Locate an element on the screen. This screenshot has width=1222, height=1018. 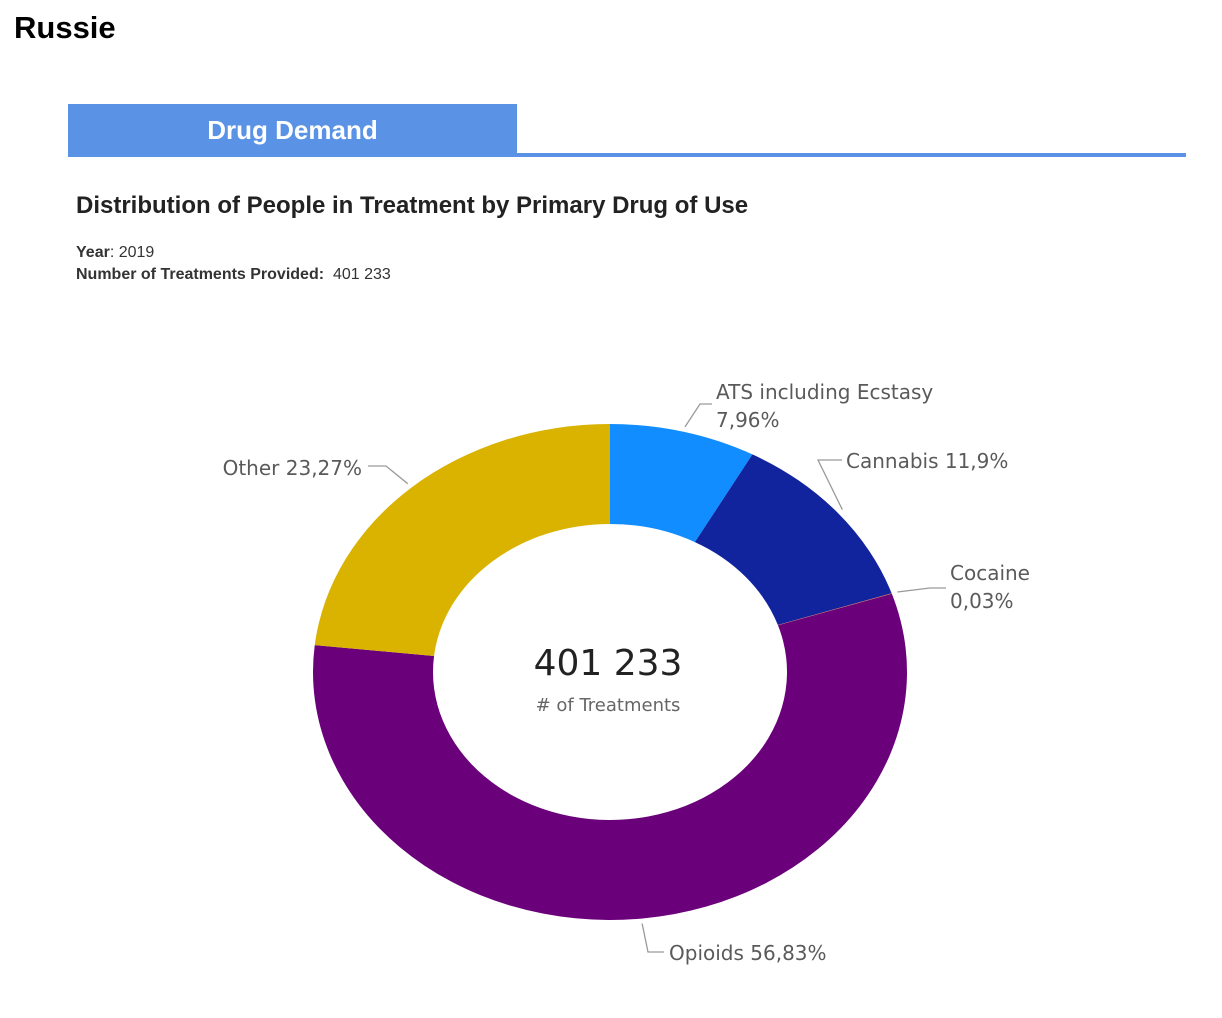
leader-opioids is located at coordinates (652, 938).